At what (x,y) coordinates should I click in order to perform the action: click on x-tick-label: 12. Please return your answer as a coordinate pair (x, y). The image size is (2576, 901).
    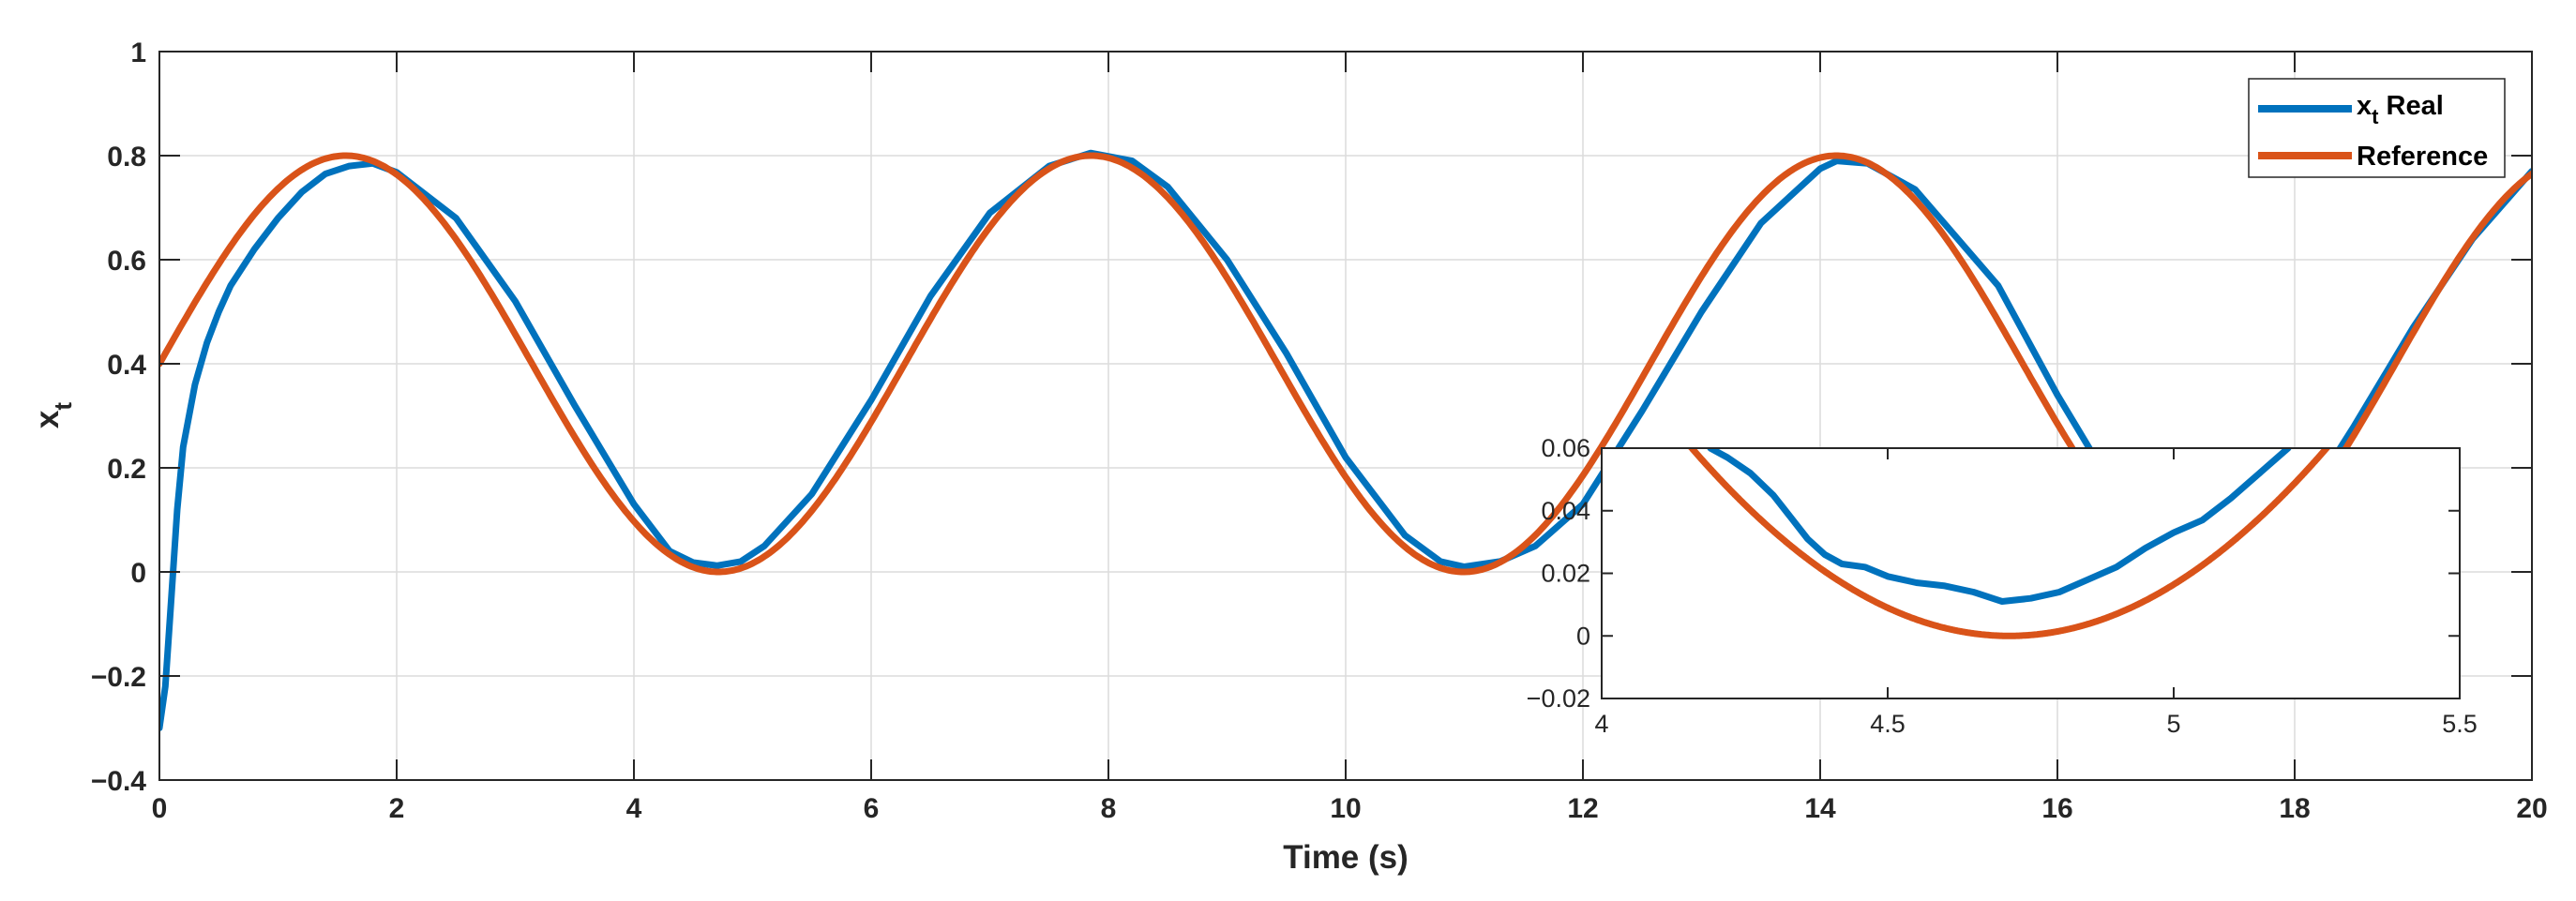
    Looking at the image, I should click on (1582, 809).